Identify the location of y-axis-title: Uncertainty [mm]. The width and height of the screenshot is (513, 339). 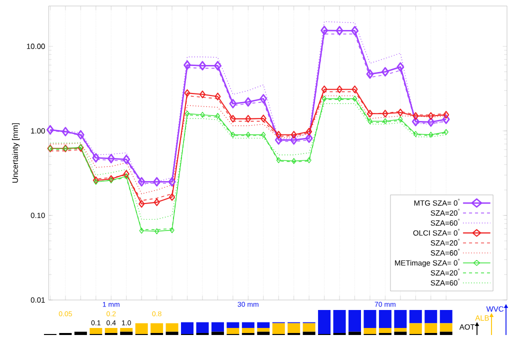
(16, 153).